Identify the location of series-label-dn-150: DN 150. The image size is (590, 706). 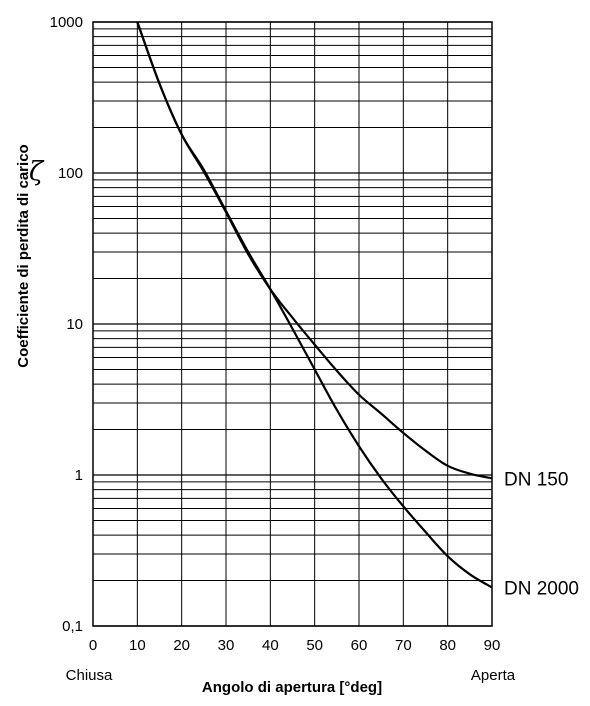
(536, 479).